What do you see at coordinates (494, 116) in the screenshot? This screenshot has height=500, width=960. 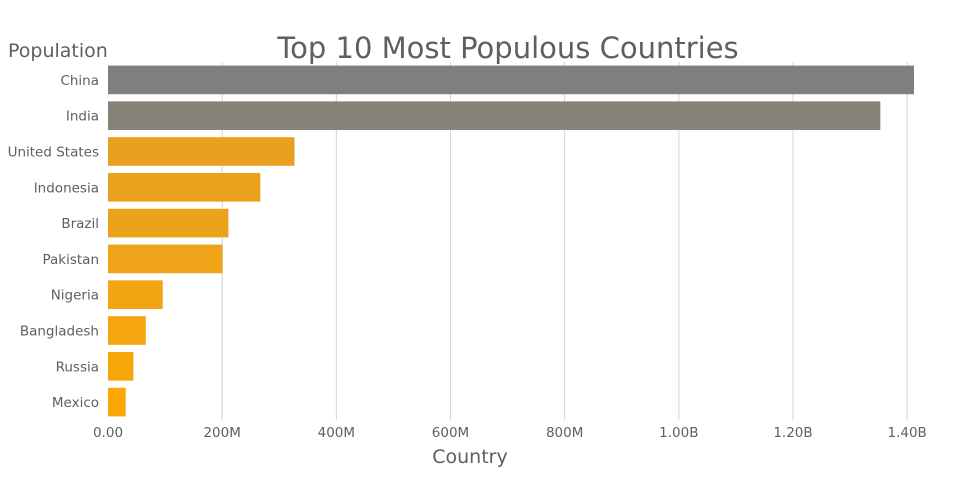 I see `bar-india` at bounding box center [494, 116].